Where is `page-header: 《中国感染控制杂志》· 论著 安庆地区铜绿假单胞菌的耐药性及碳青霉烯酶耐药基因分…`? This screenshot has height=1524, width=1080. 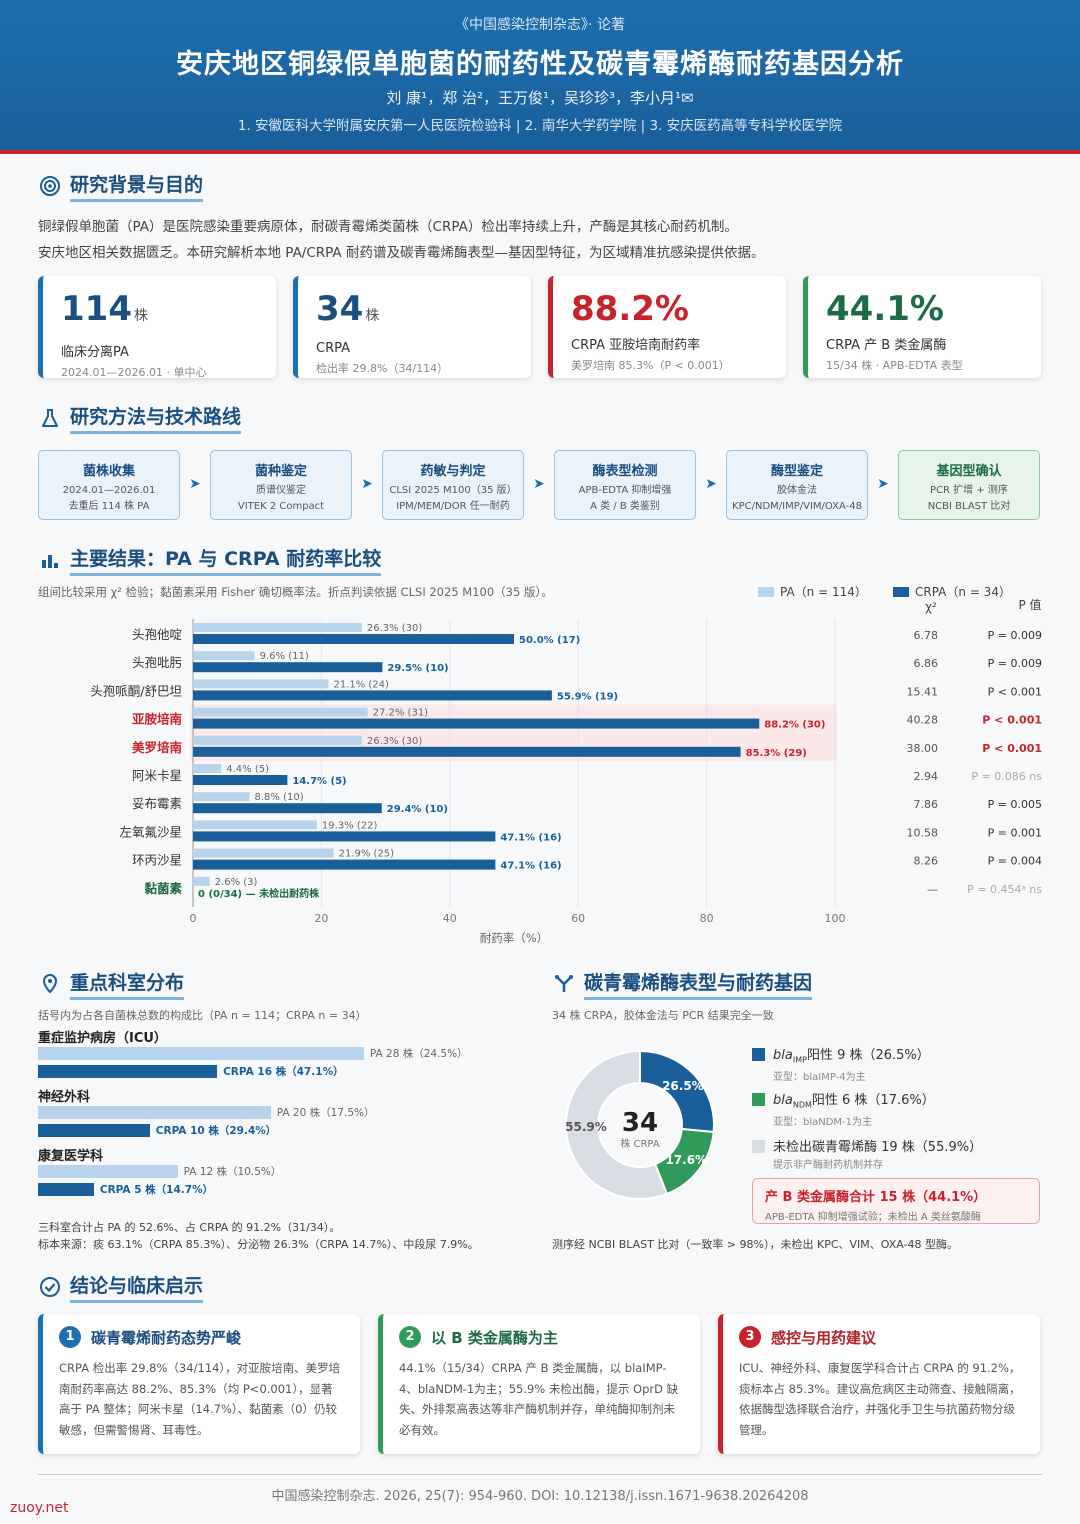 page-header: 《中国感染控制杂志》· 论著 安庆地区铜绿假单胞菌的耐药性及碳青霉烯酶耐药基因分… is located at coordinates (540, 75).